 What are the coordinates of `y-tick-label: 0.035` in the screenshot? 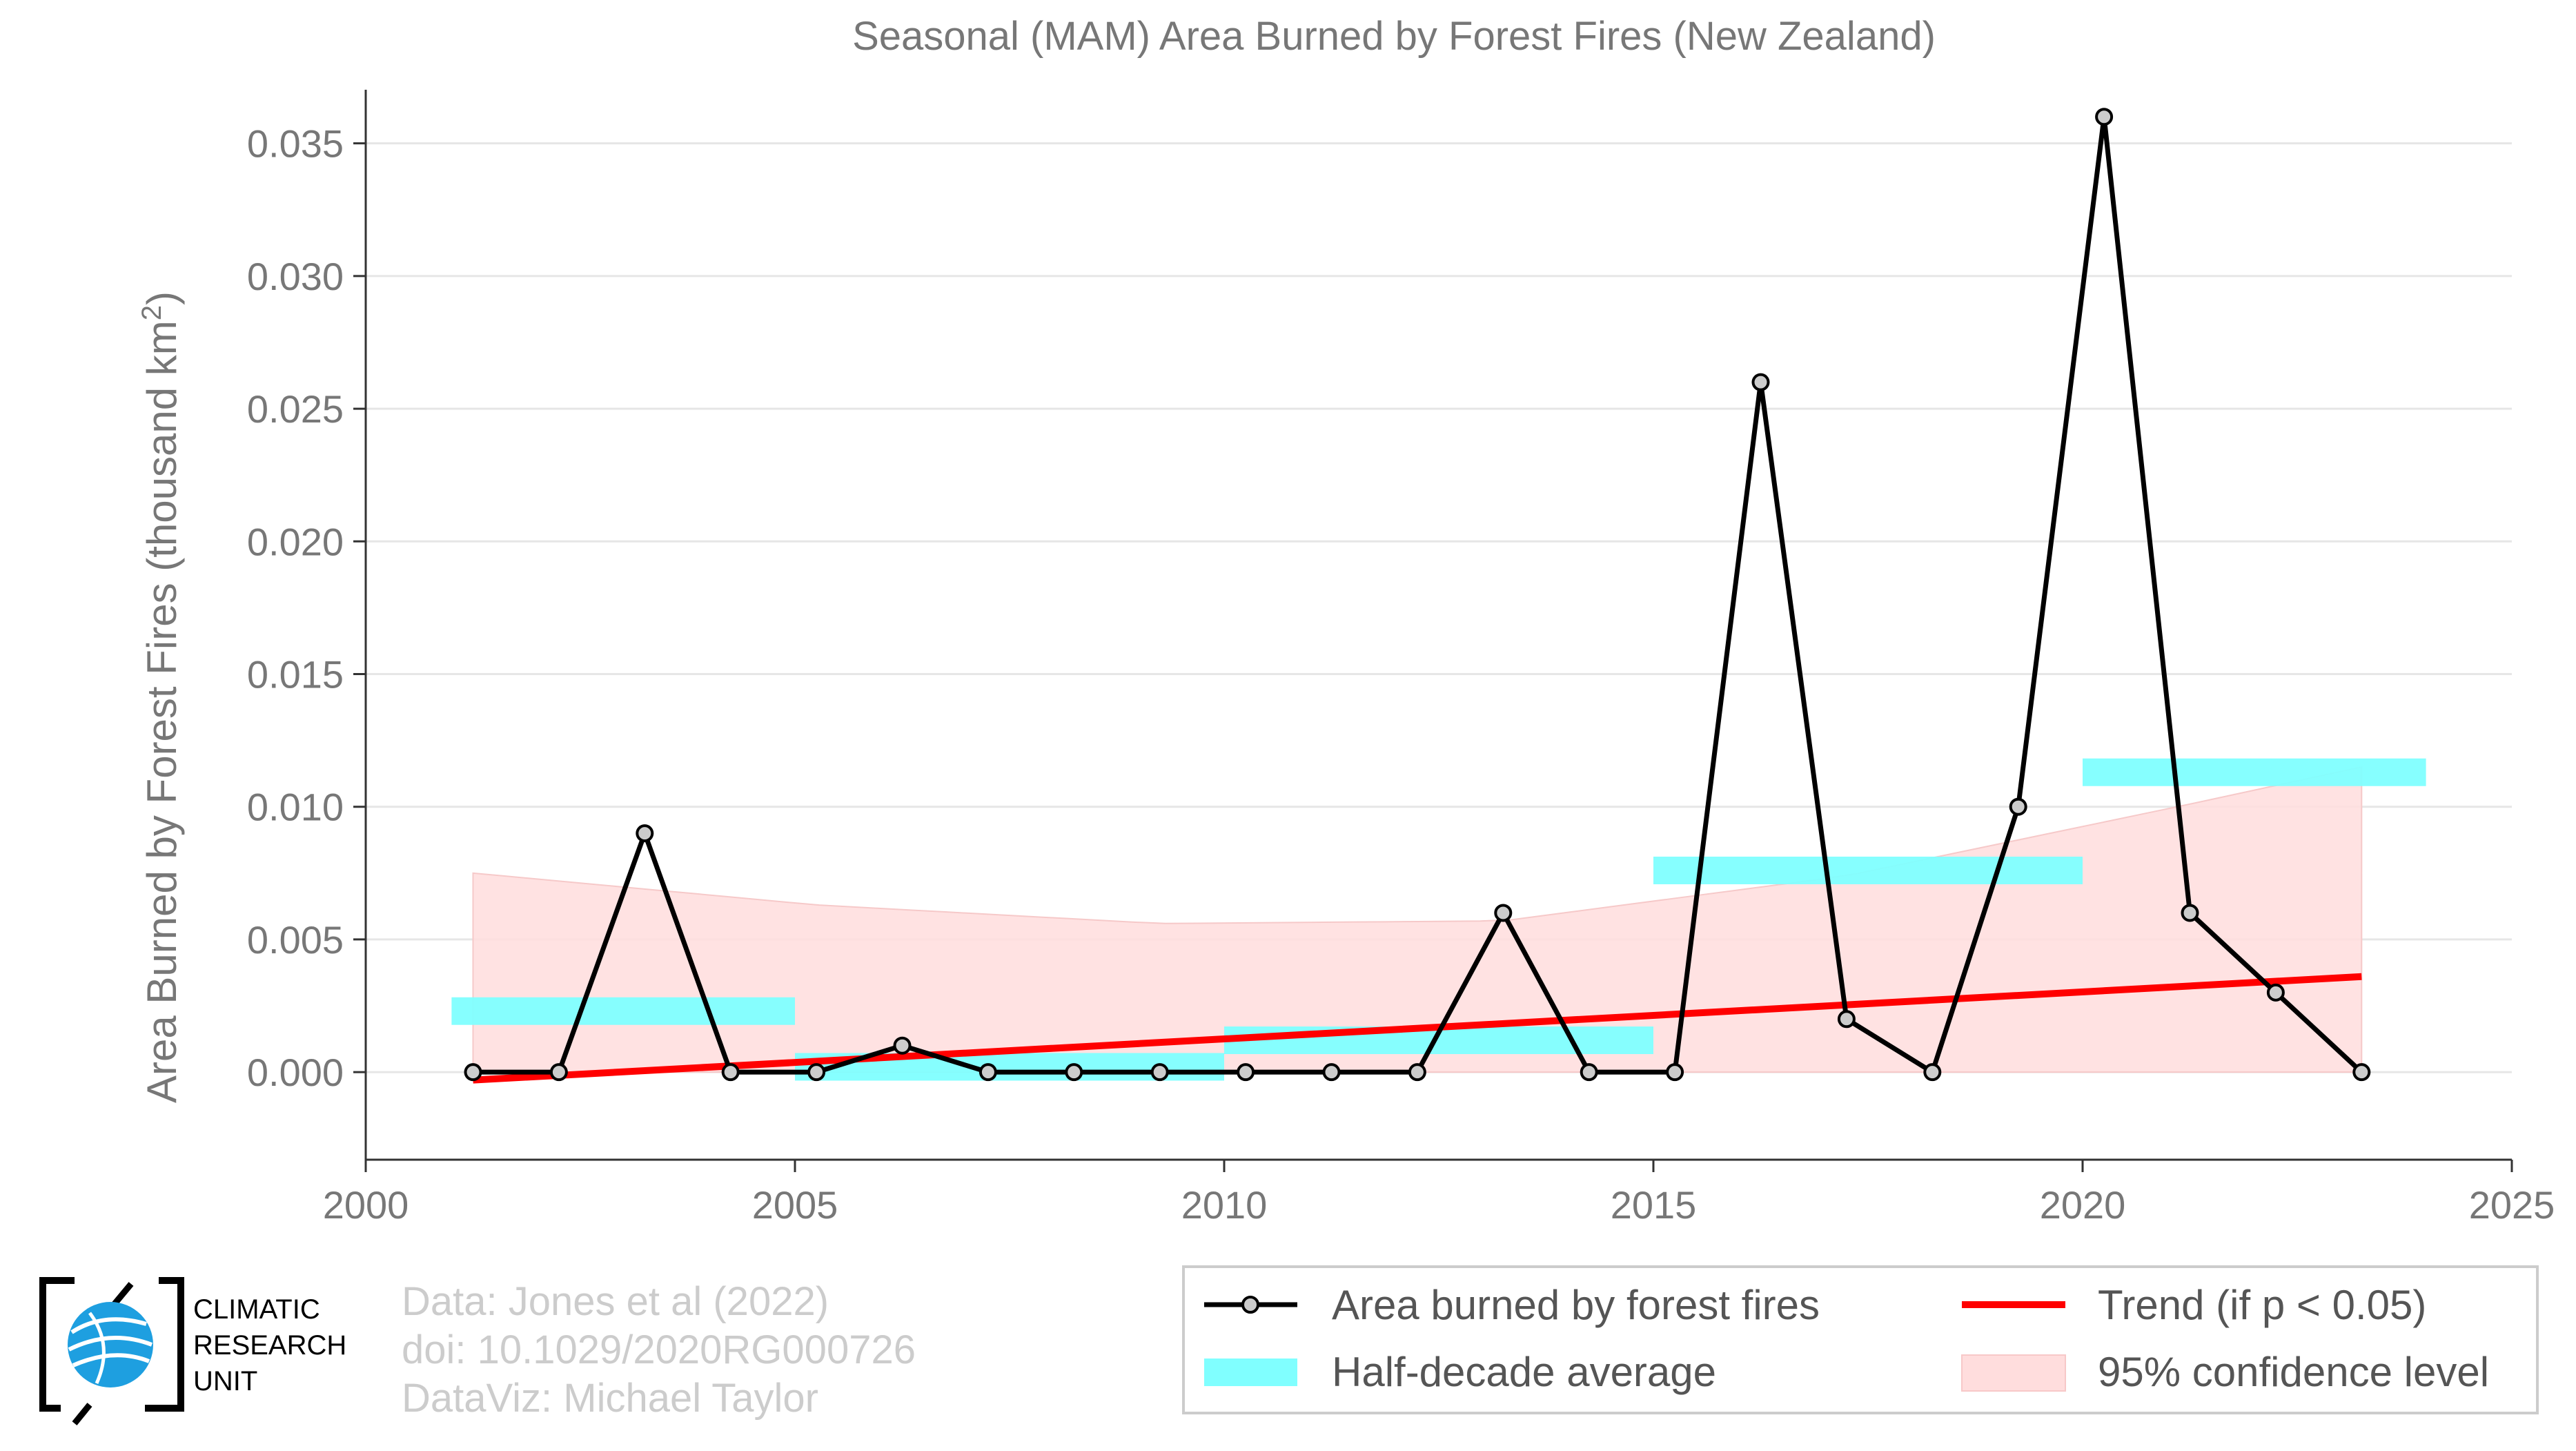 It's located at (295, 144).